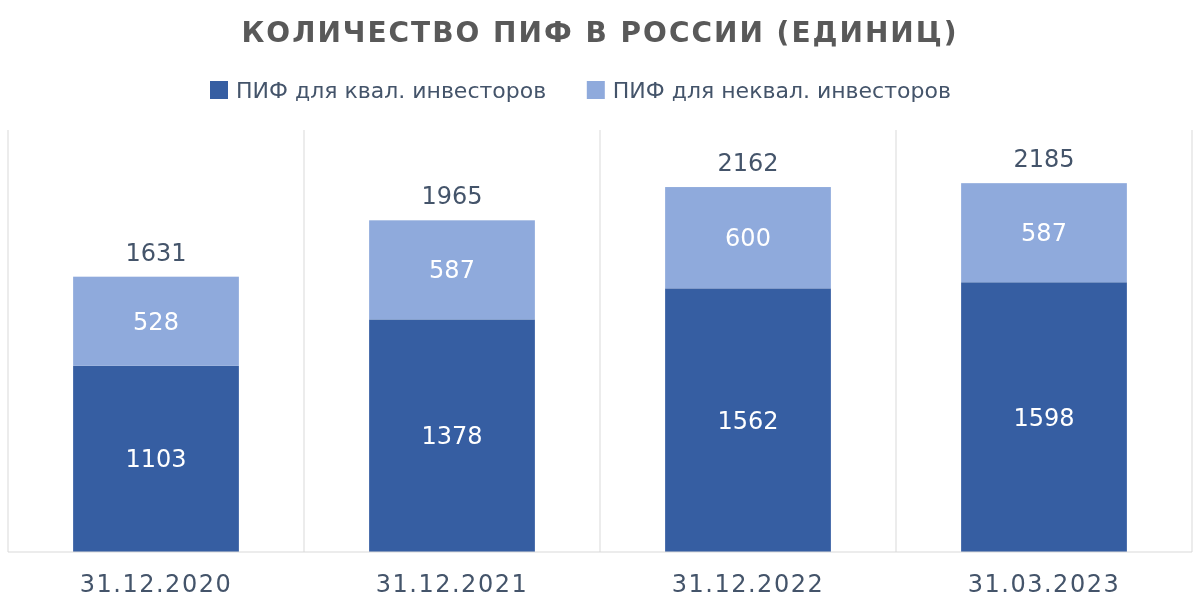  I want to click on data-label: 1562, so click(748, 420).